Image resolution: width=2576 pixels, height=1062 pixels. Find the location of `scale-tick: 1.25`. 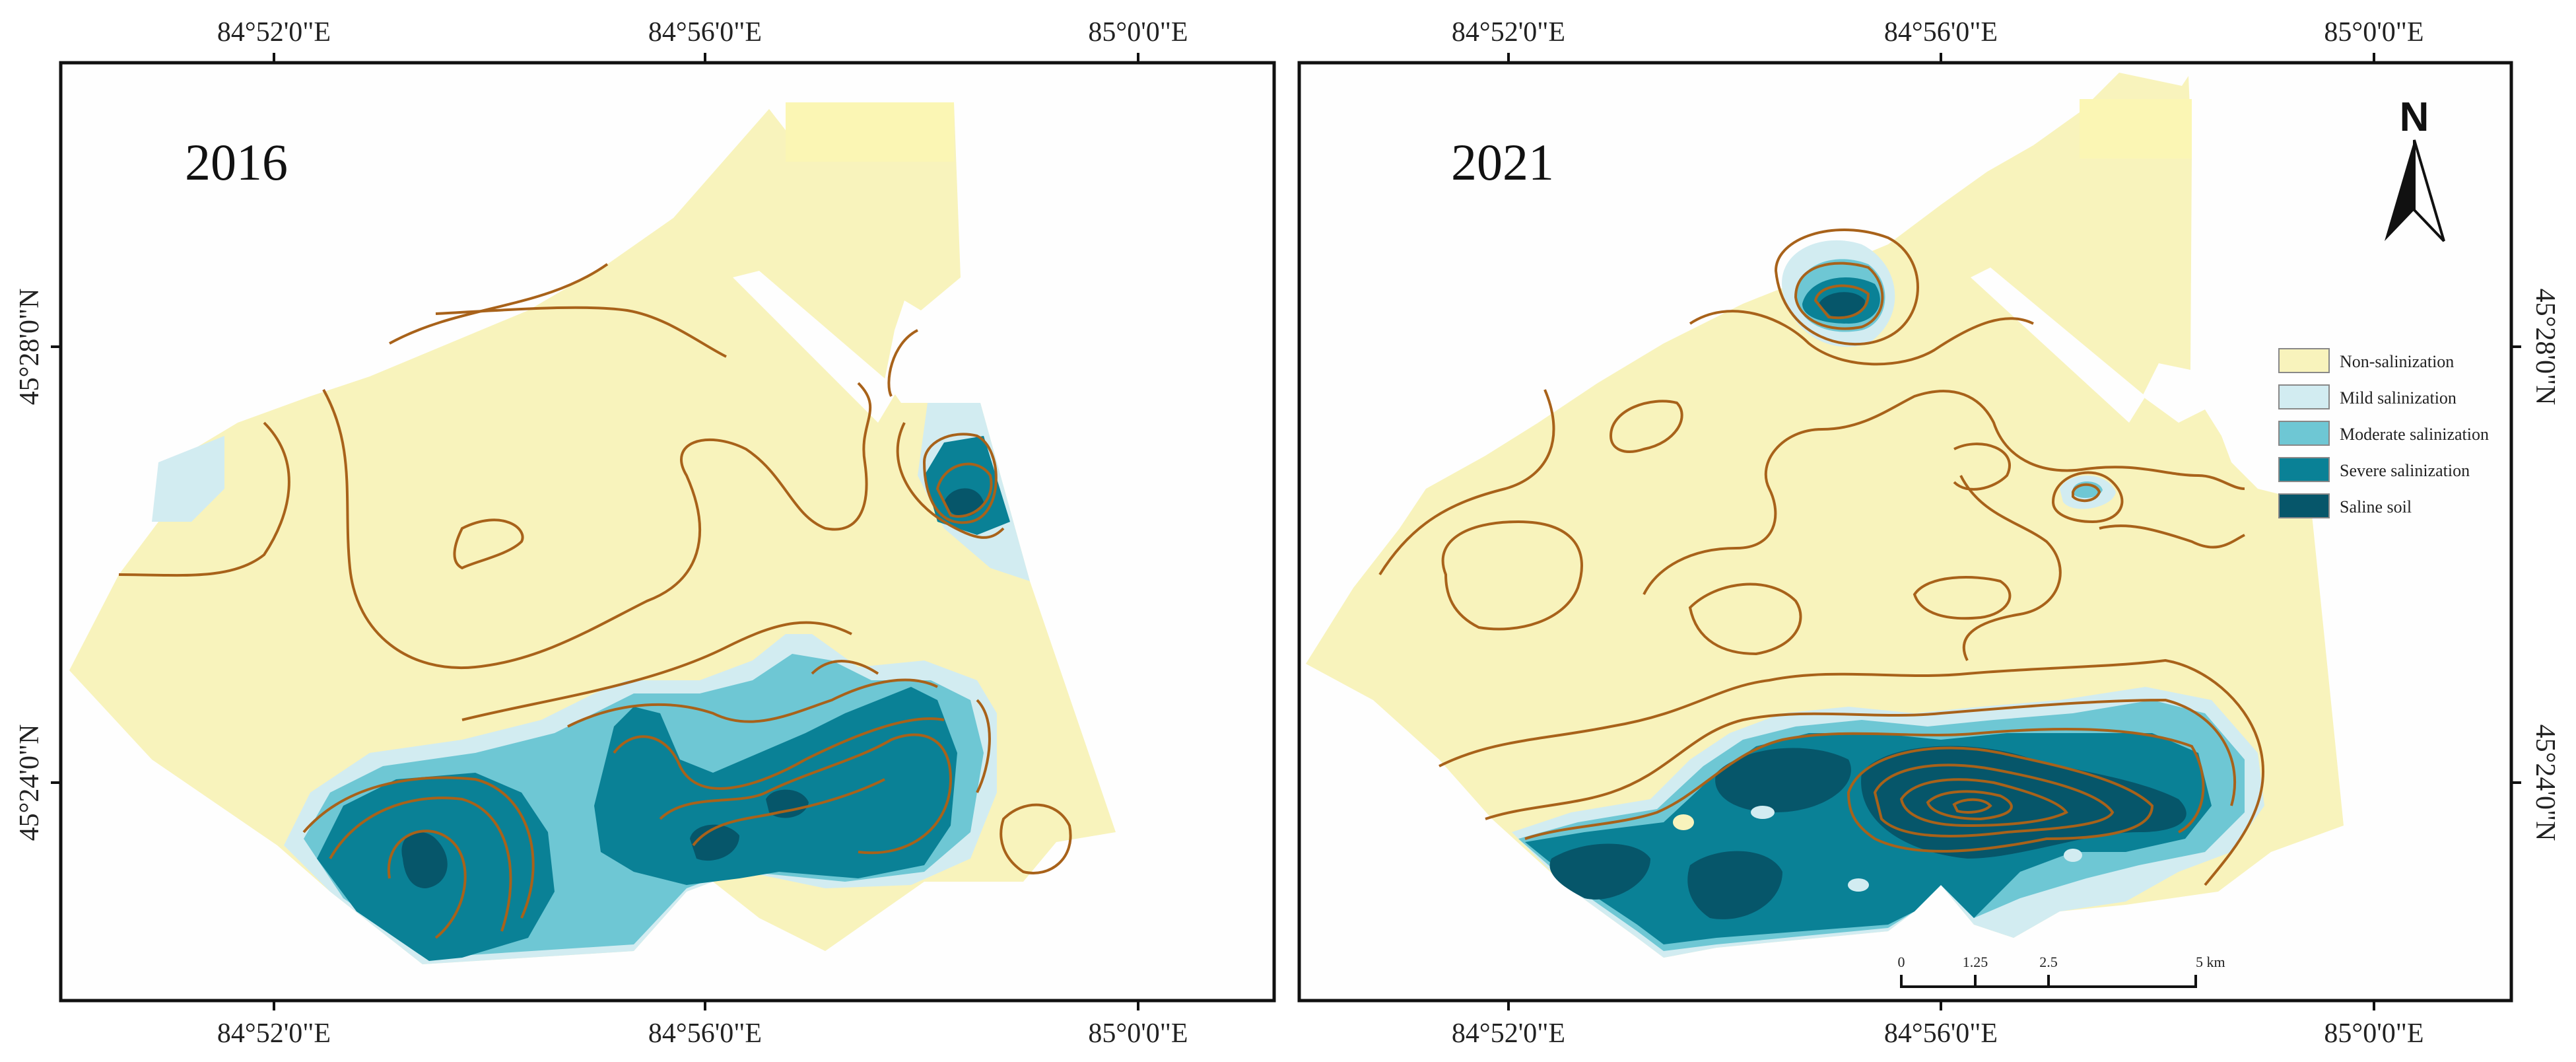

scale-tick: 1.25 is located at coordinates (1975, 962).